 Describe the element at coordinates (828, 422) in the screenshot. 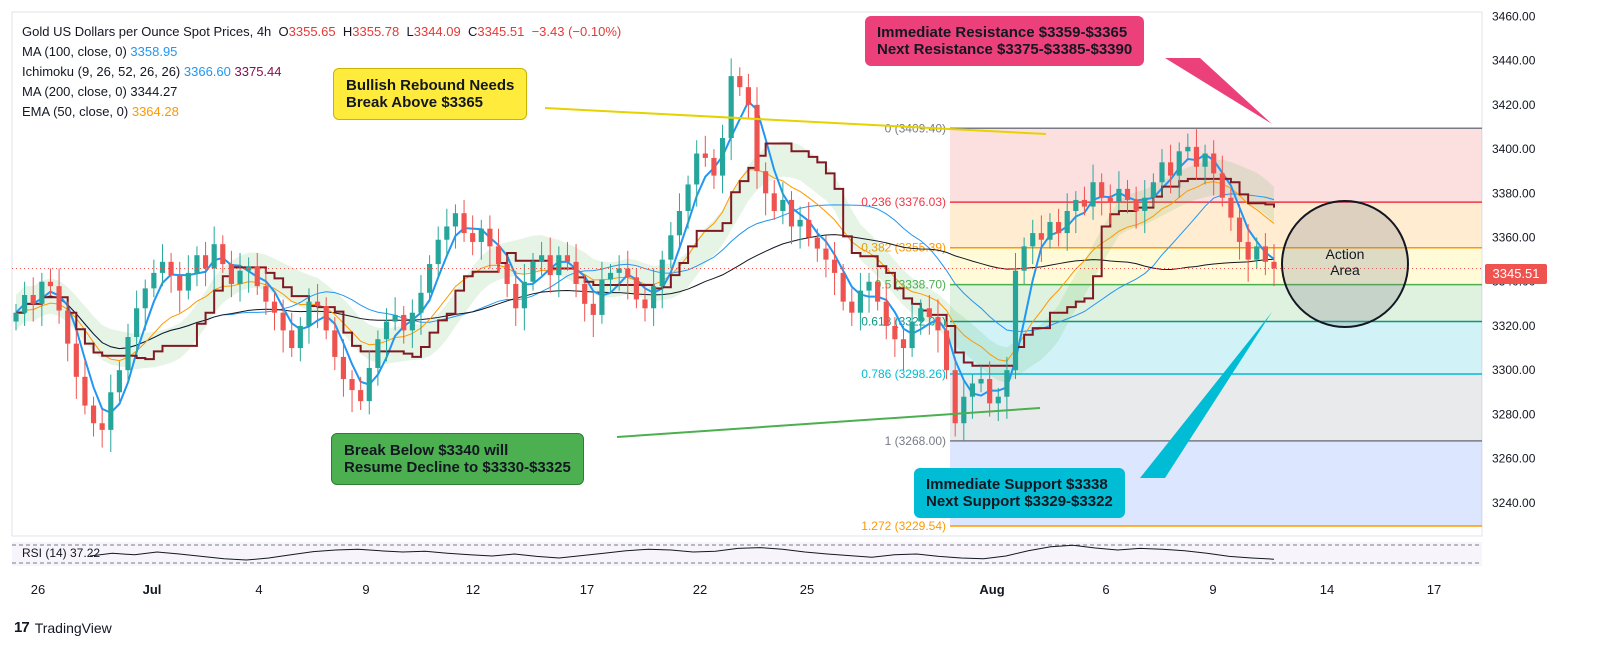

I see `bearish-pointer-line` at that location.